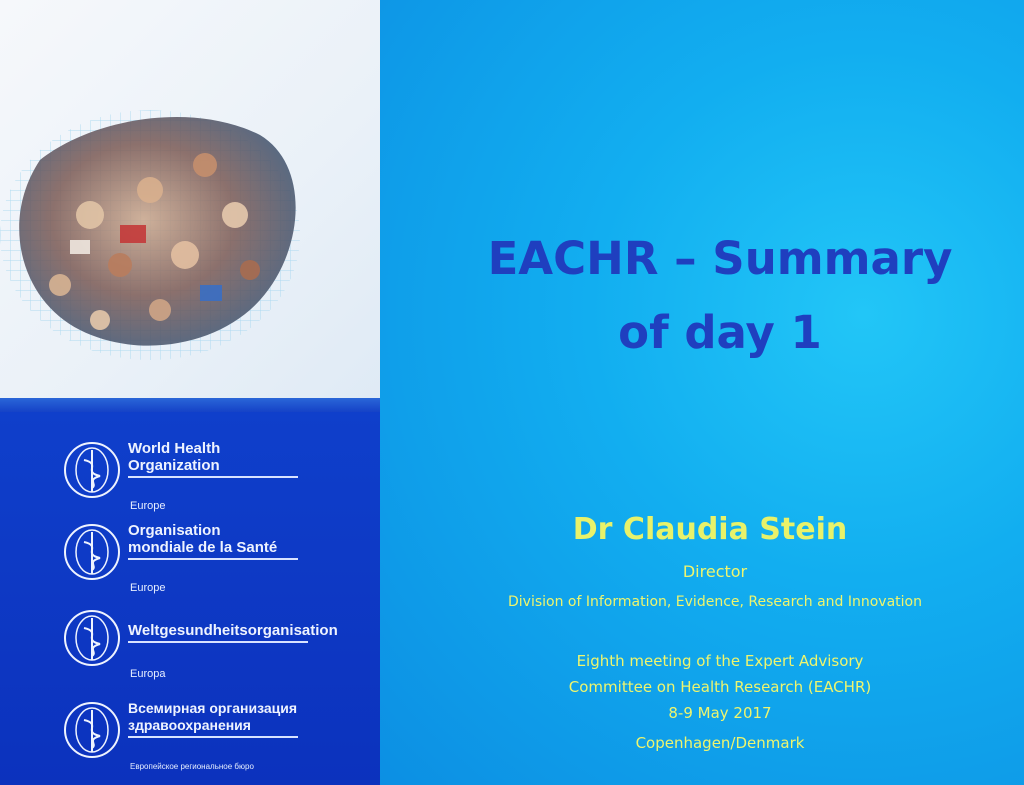  What do you see at coordinates (174, 448) in the screenshot?
I see `org-name-line1: World Health` at bounding box center [174, 448].